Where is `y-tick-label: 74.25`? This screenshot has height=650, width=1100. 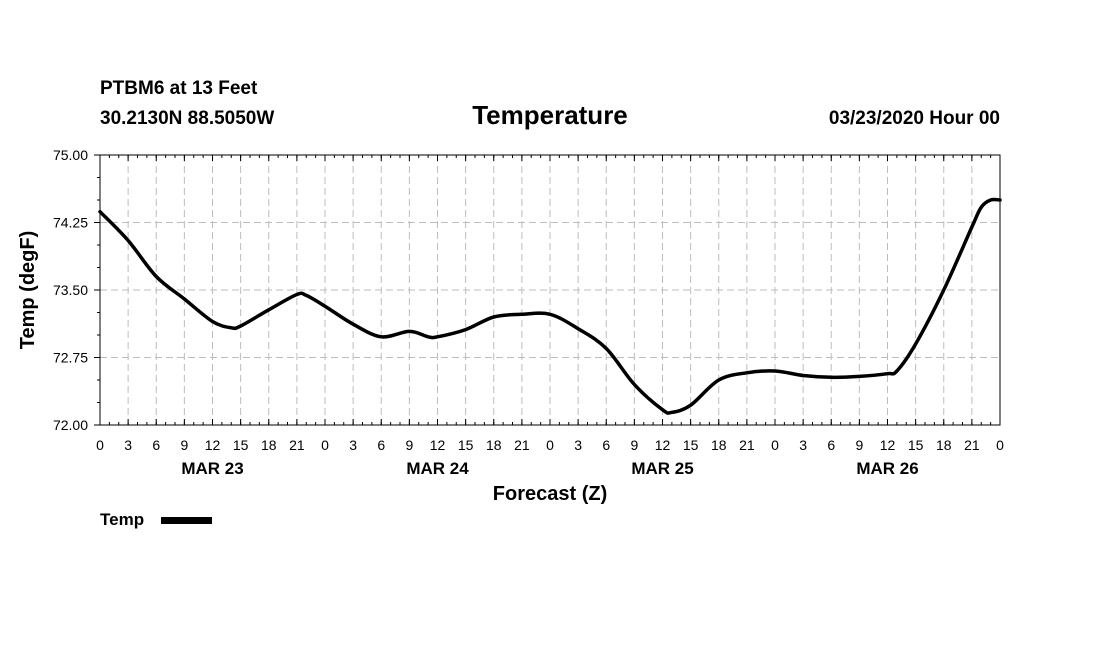
y-tick-label: 74.25 is located at coordinates (70, 223).